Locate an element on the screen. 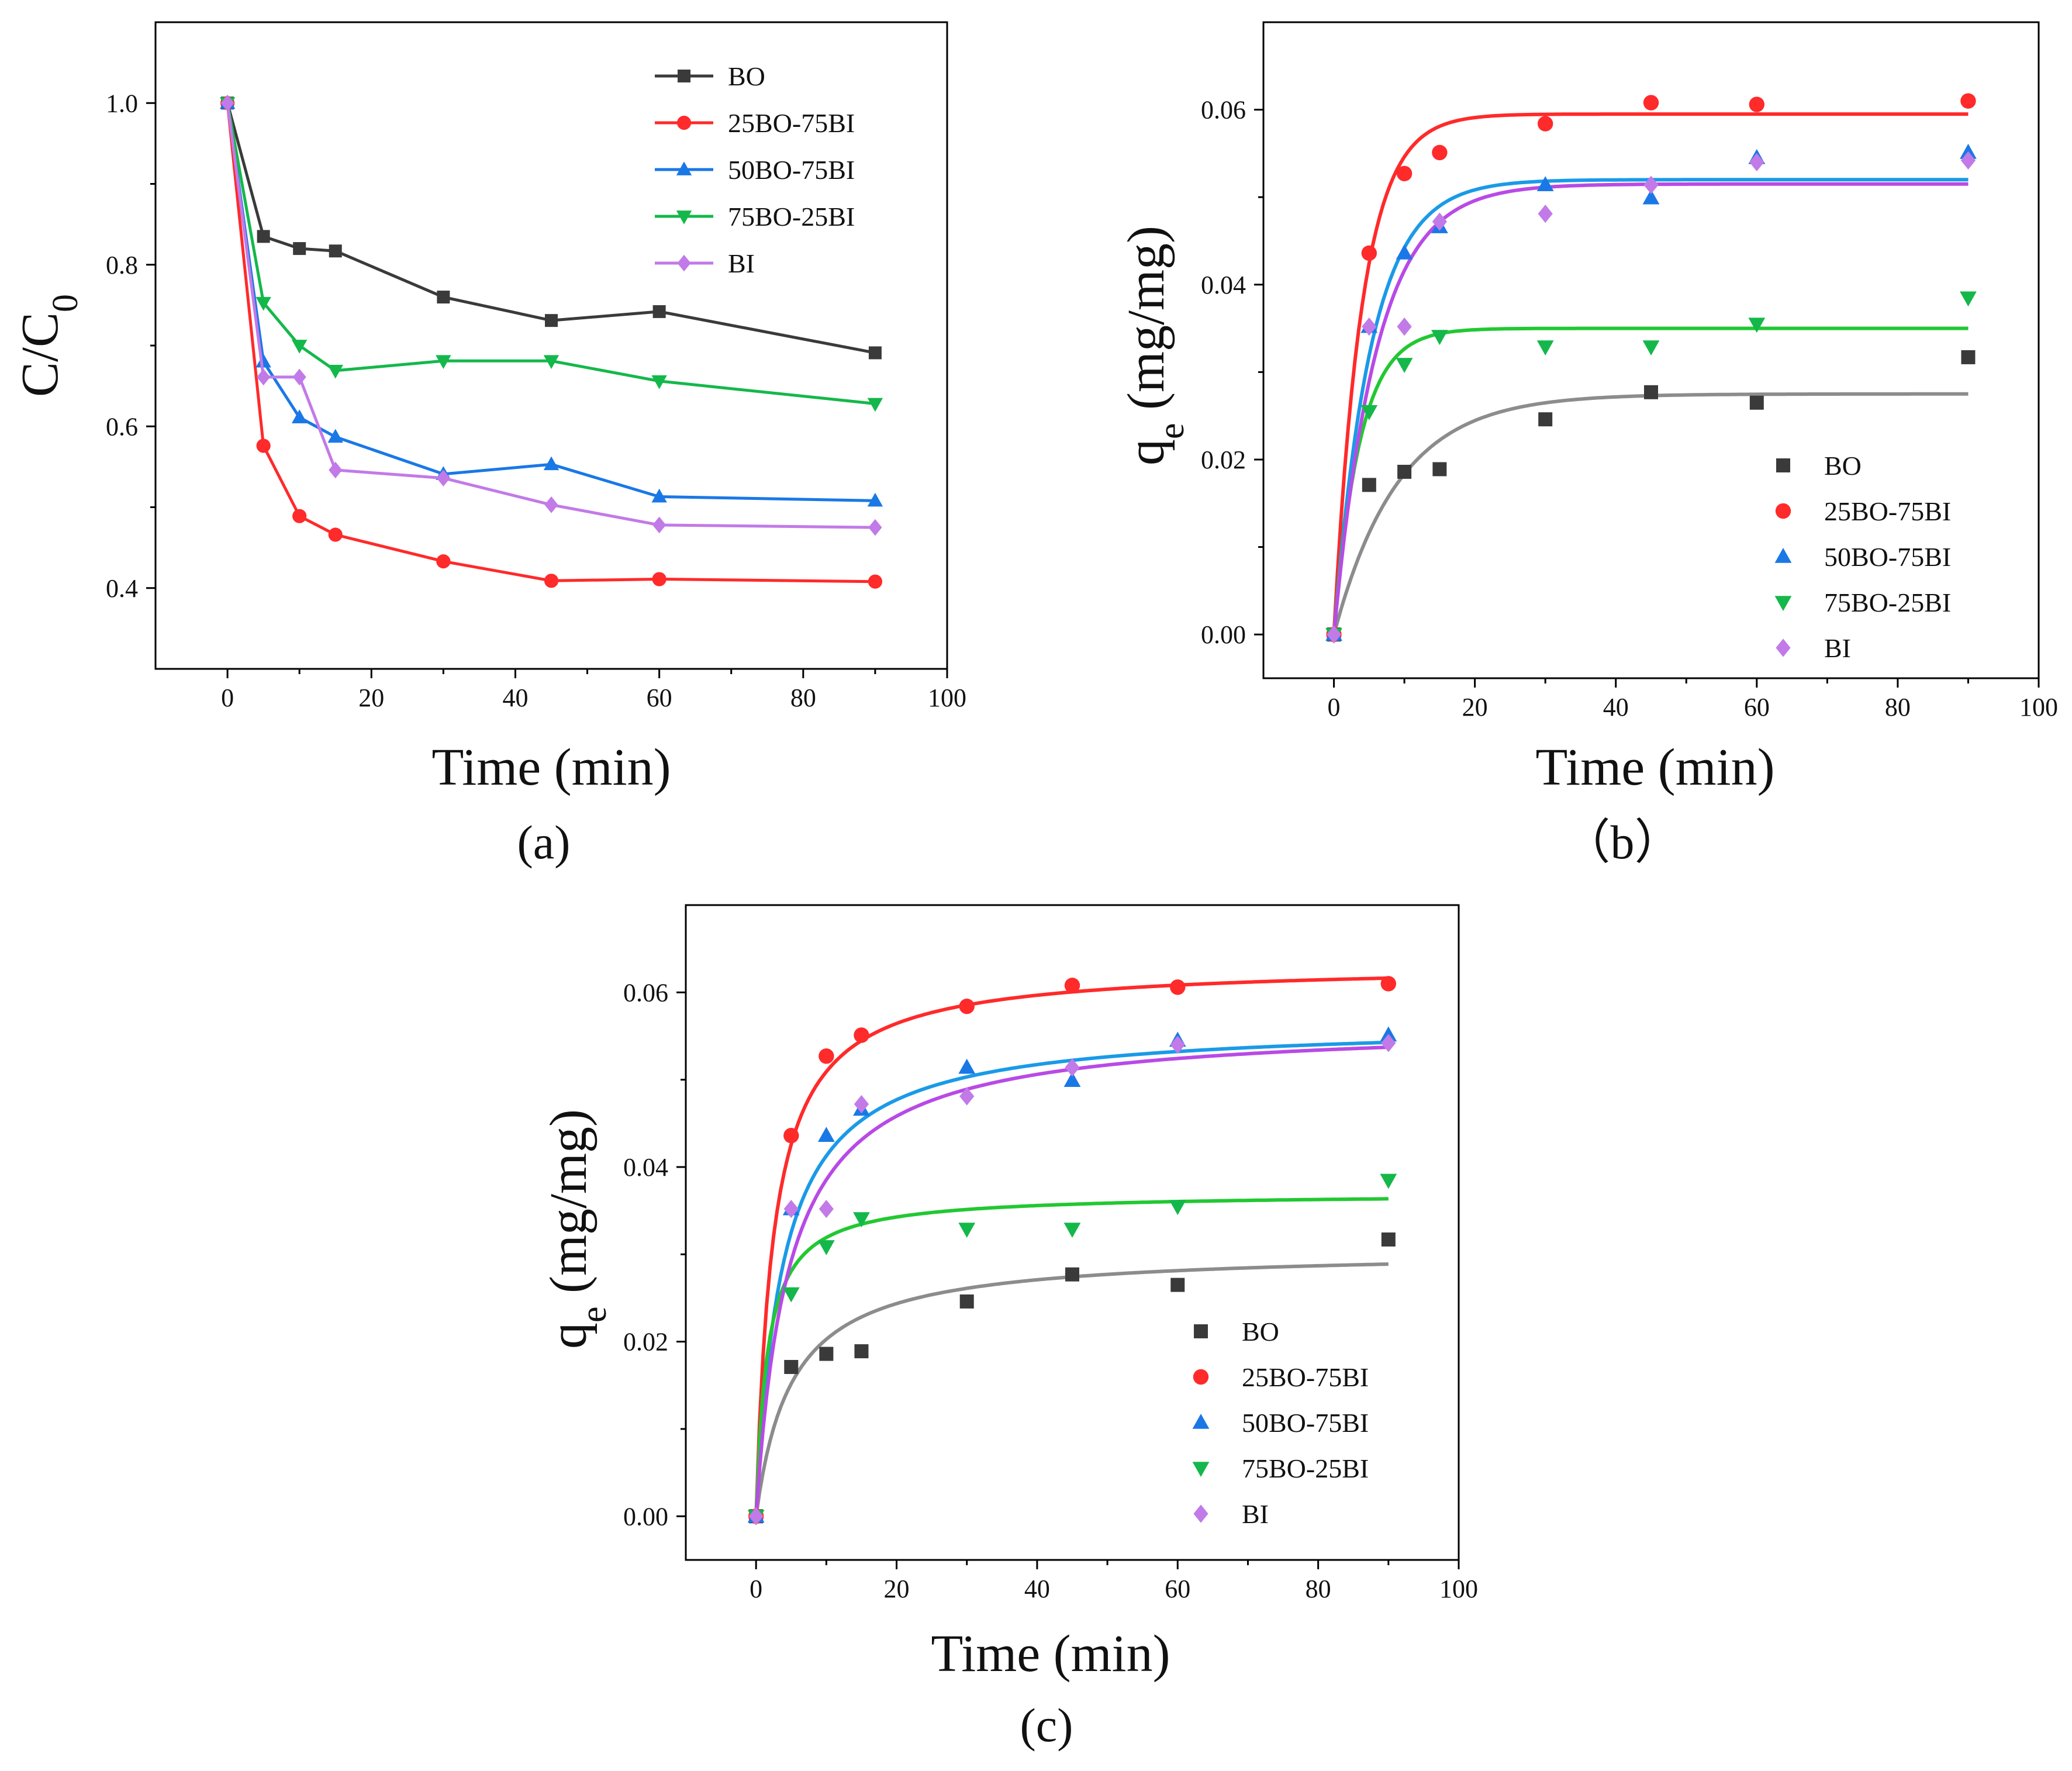 The width and height of the screenshot is (2072, 1771). panel-a-x-tick-label-5: 100 is located at coordinates (947, 697).